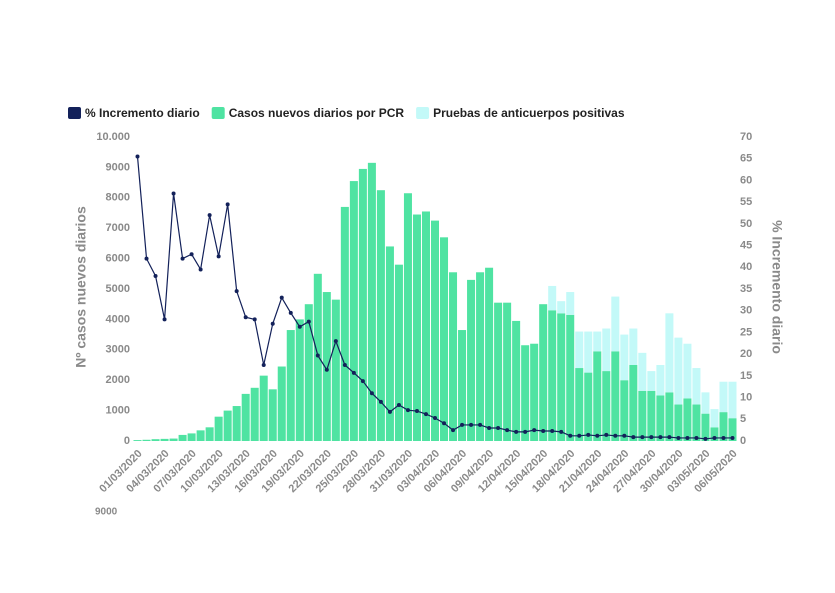 The width and height of the screenshot is (835, 593). What do you see at coordinates (529, 113) in the screenshot?
I see `legend-label: Pruebas de anticuerpos positivas` at bounding box center [529, 113].